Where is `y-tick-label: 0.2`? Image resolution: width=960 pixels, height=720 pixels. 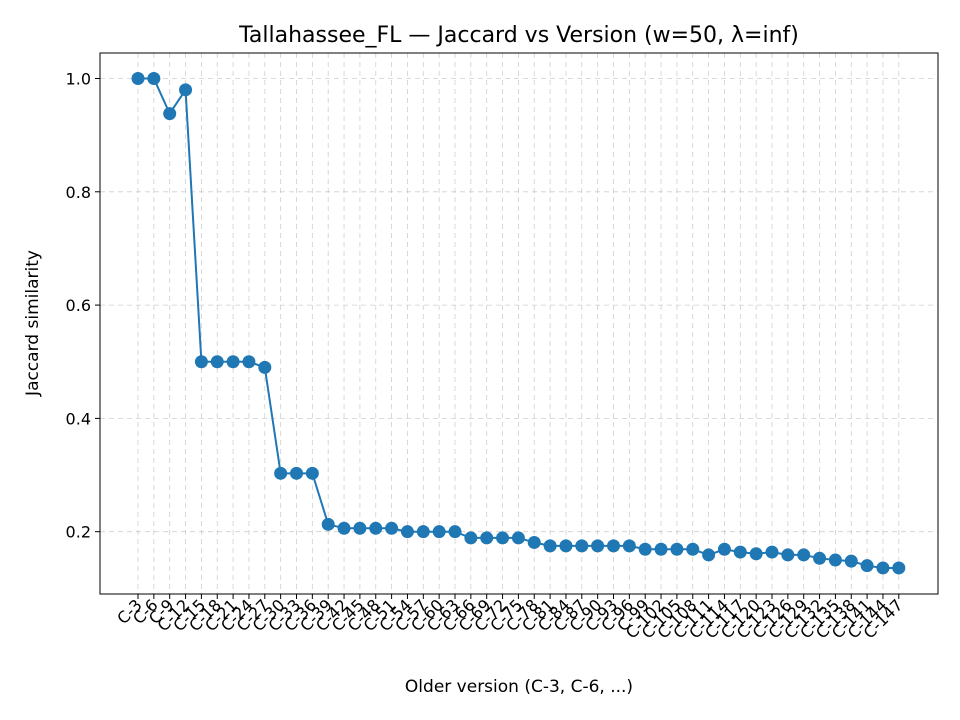 y-tick-label: 0.2 is located at coordinates (78, 532).